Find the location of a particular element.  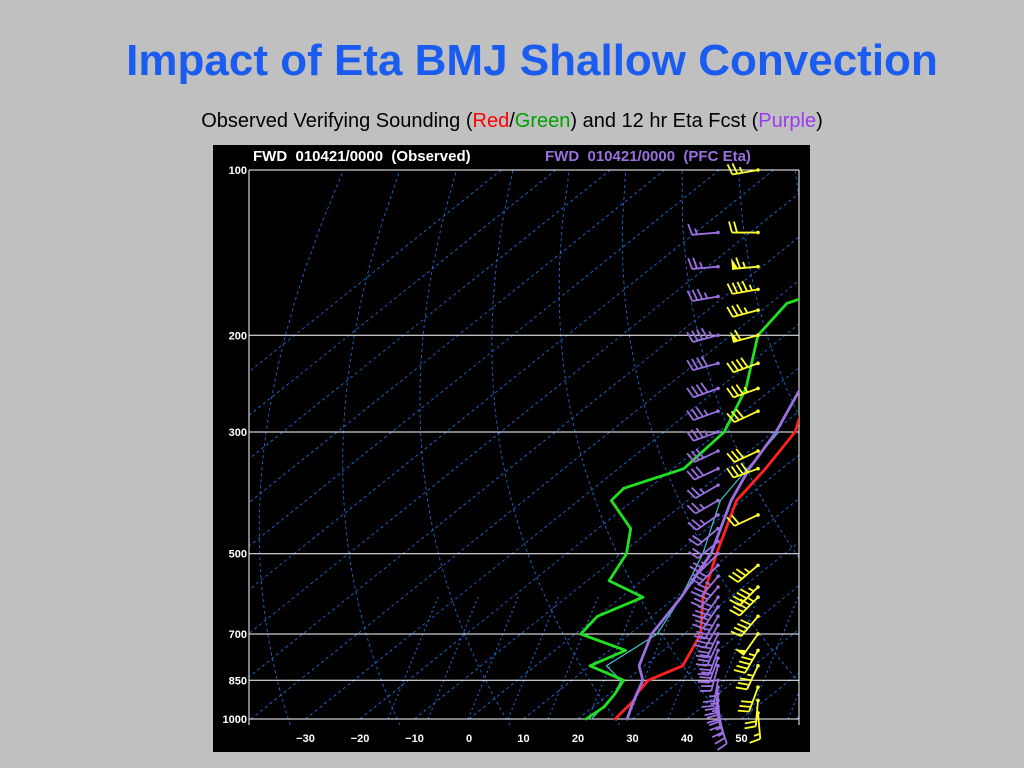

isotherm-line is located at coordinates (430, 315).